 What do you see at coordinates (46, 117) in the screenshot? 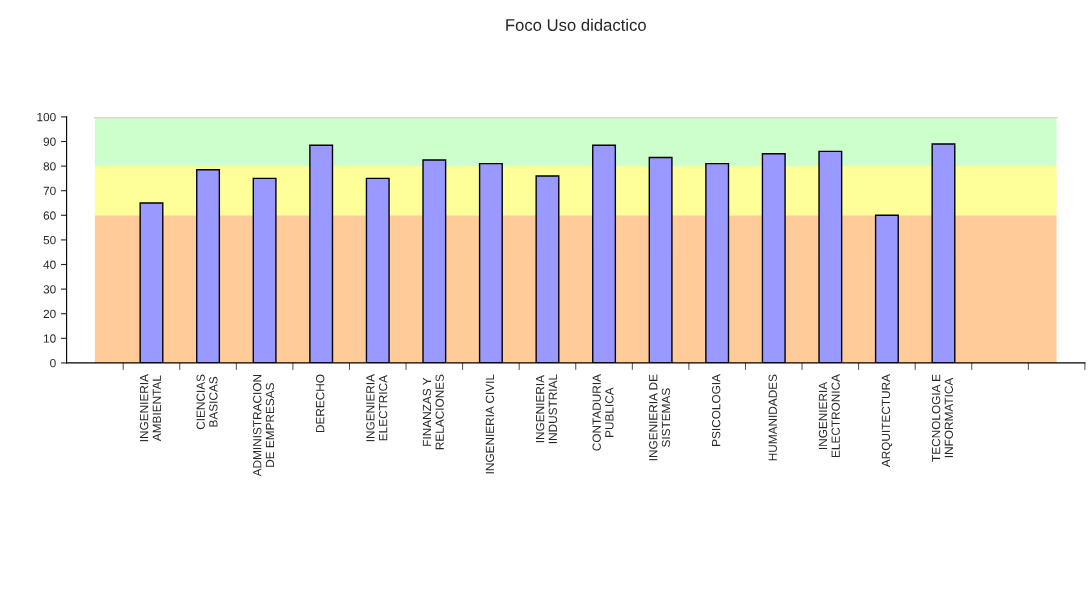
I see `y-tick-label: 100` at bounding box center [46, 117].